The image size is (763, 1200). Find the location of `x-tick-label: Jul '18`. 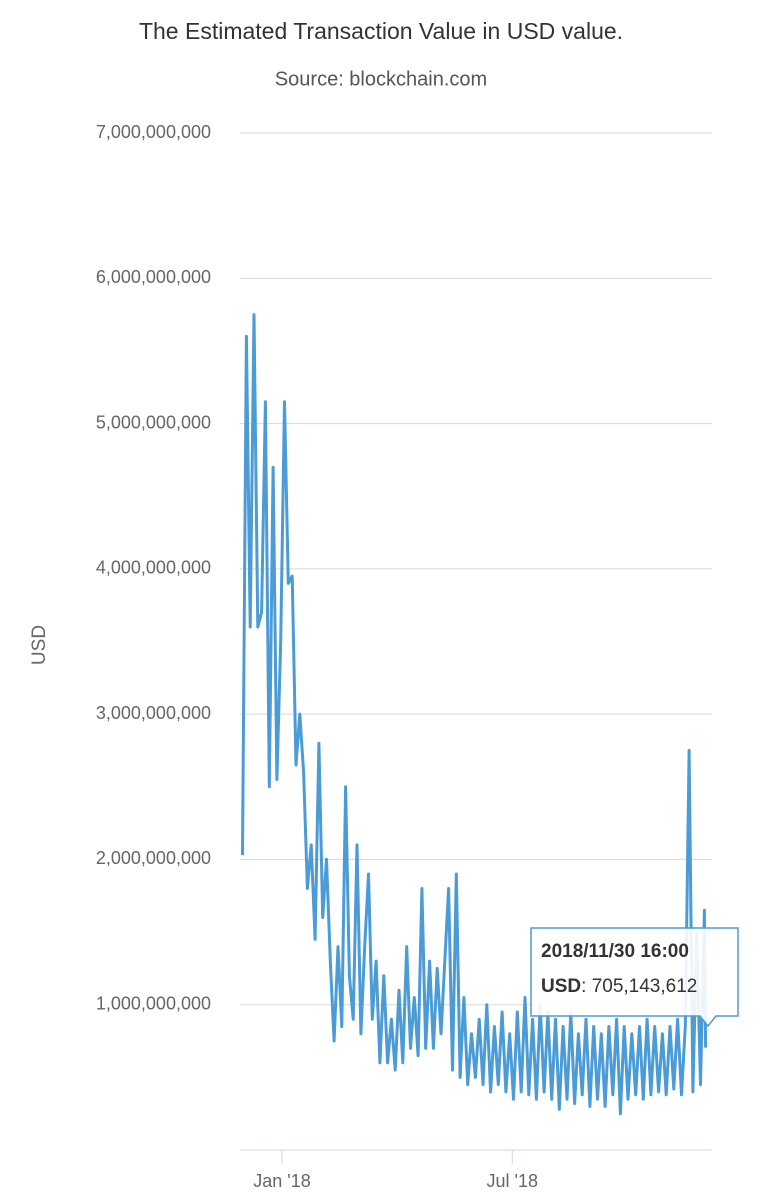

x-tick-label: Jul '18 is located at coordinates (512, 1181).